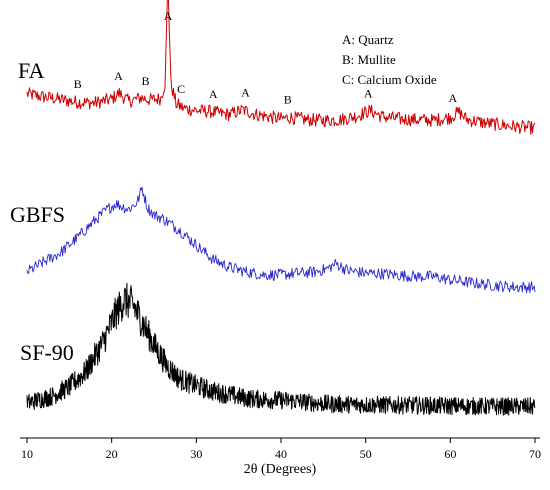 Image resolution: width=550 pixels, height=490 pixels. I want to click on legend-entry: C: Calcium Oxide, so click(389, 79).